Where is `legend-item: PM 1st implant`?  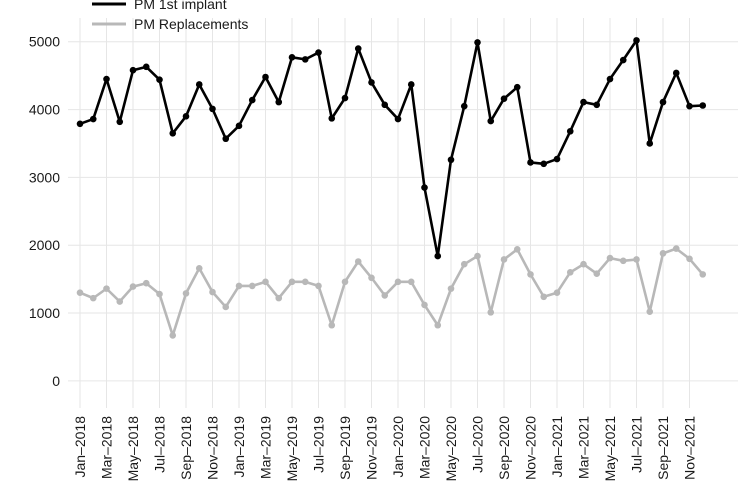 legend-item: PM 1st implant is located at coordinates (159, 6).